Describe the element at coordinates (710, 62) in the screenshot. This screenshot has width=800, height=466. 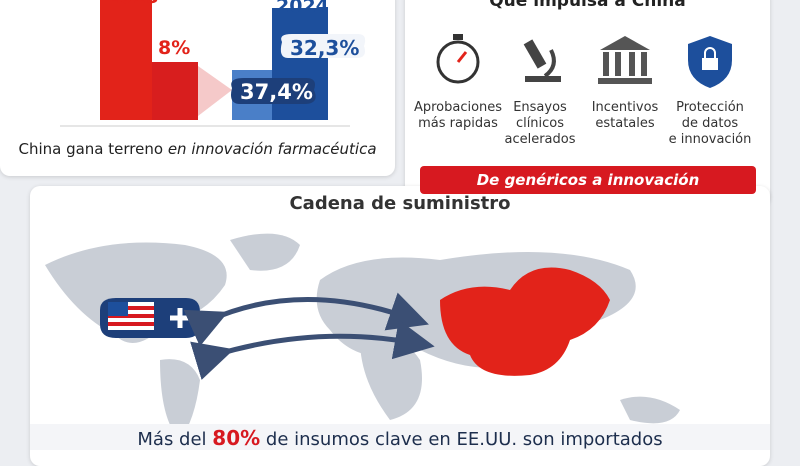
I see `shield-icon` at that location.